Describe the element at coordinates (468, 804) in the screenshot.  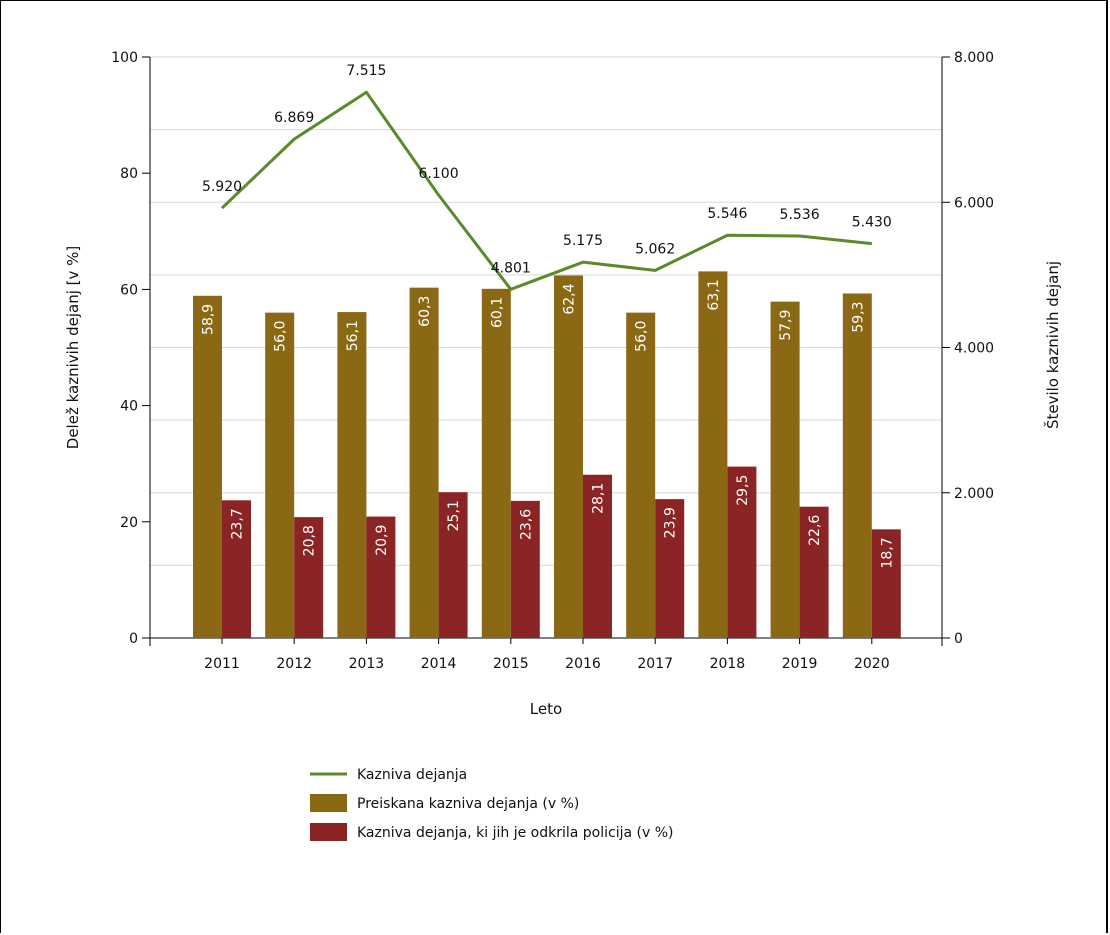
I see `legend-label: Preiskana kazniva dejanja (v %)` at that location.